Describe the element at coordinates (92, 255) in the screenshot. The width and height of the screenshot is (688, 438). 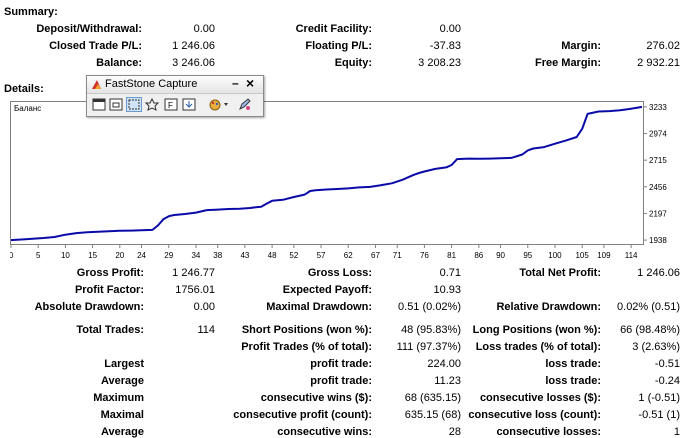
I see `x-tick-label: 15` at that location.